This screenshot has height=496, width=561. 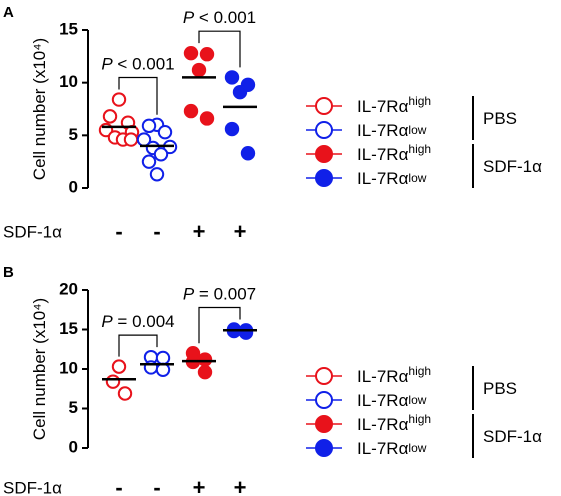 I want to click on p-value-label: P = 0.007, so click(x=219, y=294).